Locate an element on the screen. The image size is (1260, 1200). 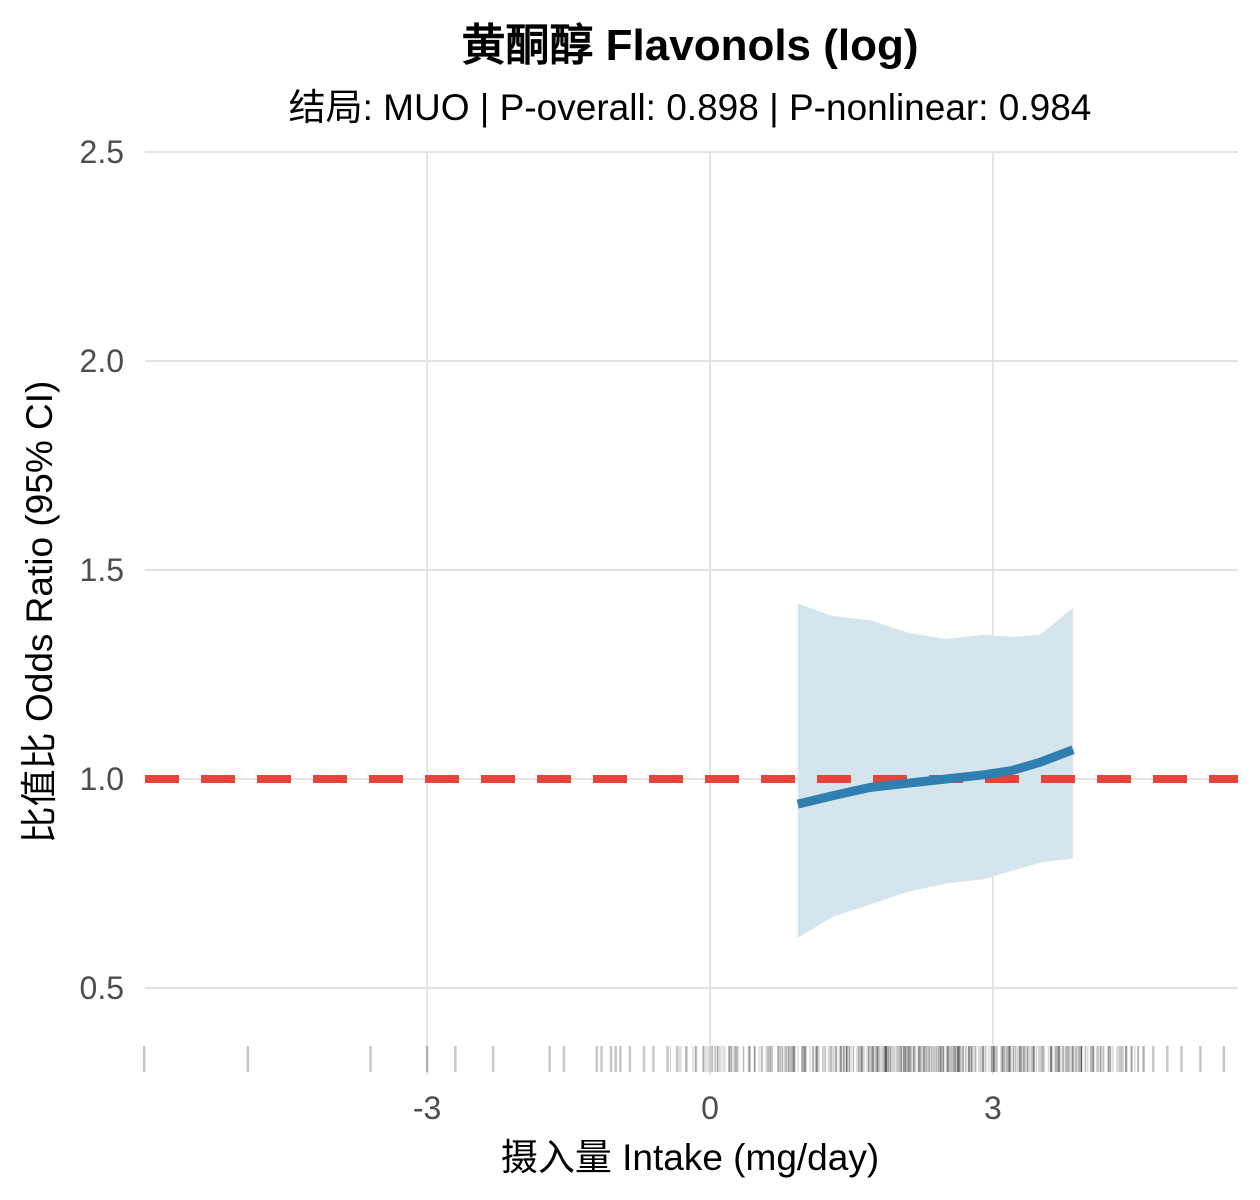
y-tick-label: 1.5 is located at coordinates (102, 570).